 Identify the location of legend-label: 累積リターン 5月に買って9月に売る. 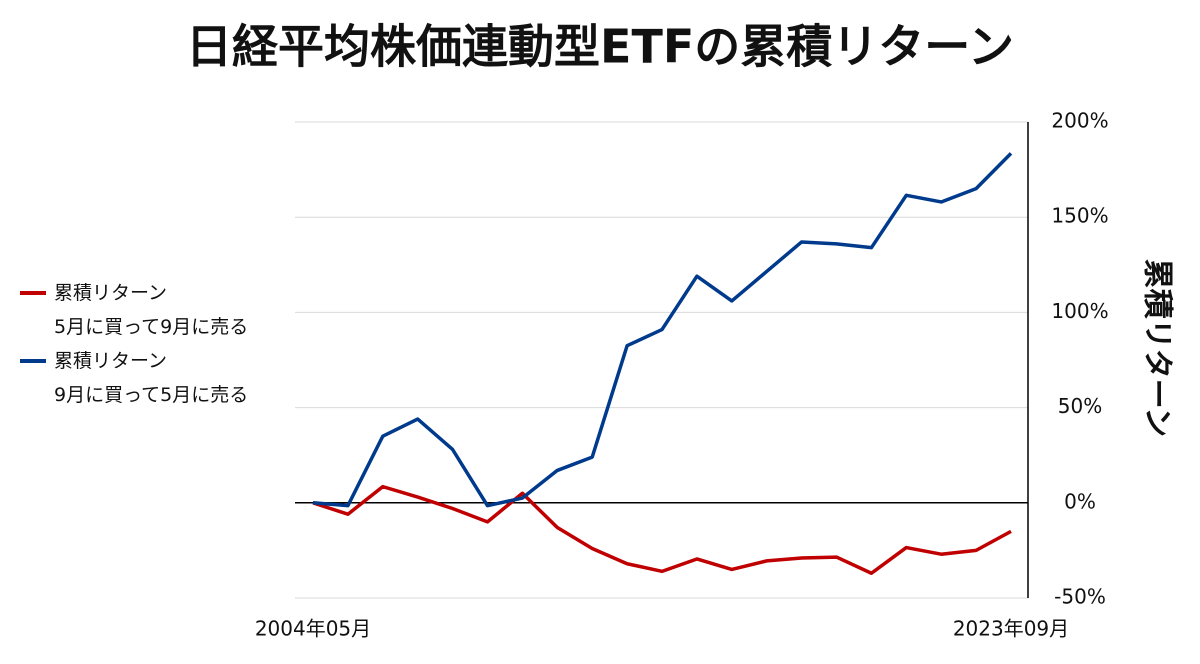
(151, 310).